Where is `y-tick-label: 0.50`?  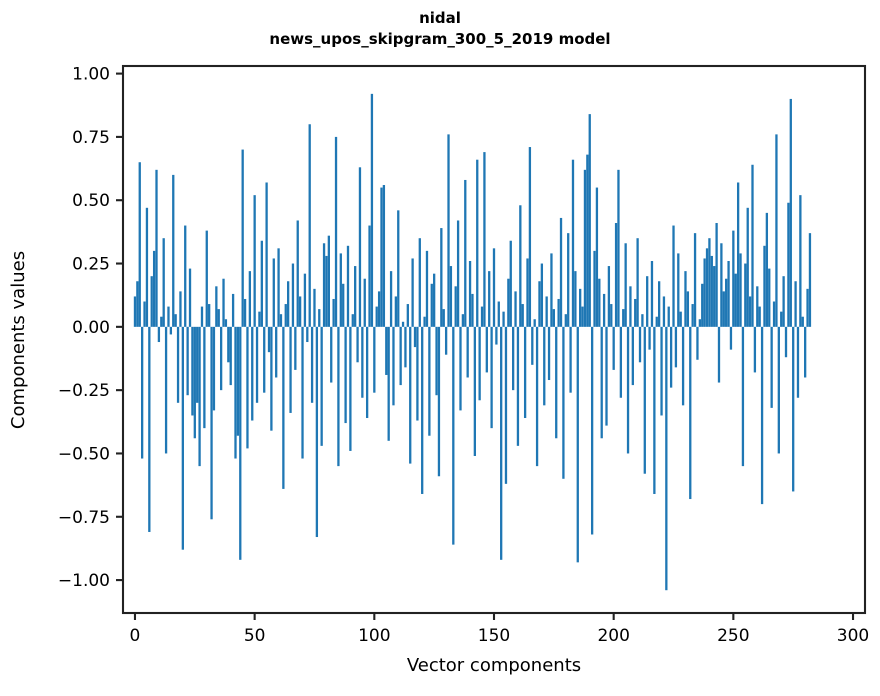
y-tick-label: 0.50 is located at coordinates (91, 201).